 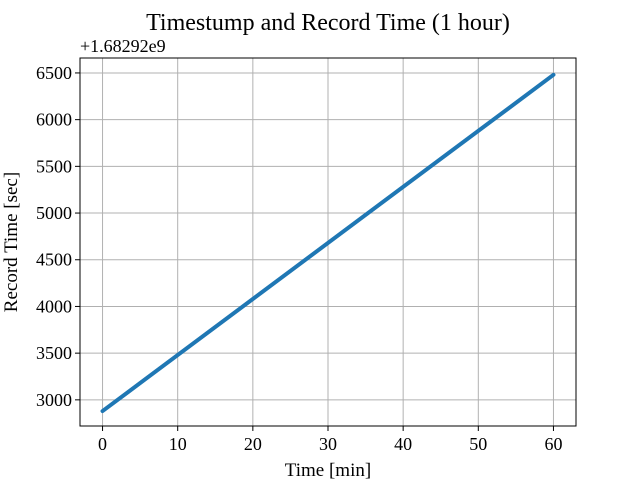 I want to click on y-tick-label-5: 5500, so click(x=54, y=166).